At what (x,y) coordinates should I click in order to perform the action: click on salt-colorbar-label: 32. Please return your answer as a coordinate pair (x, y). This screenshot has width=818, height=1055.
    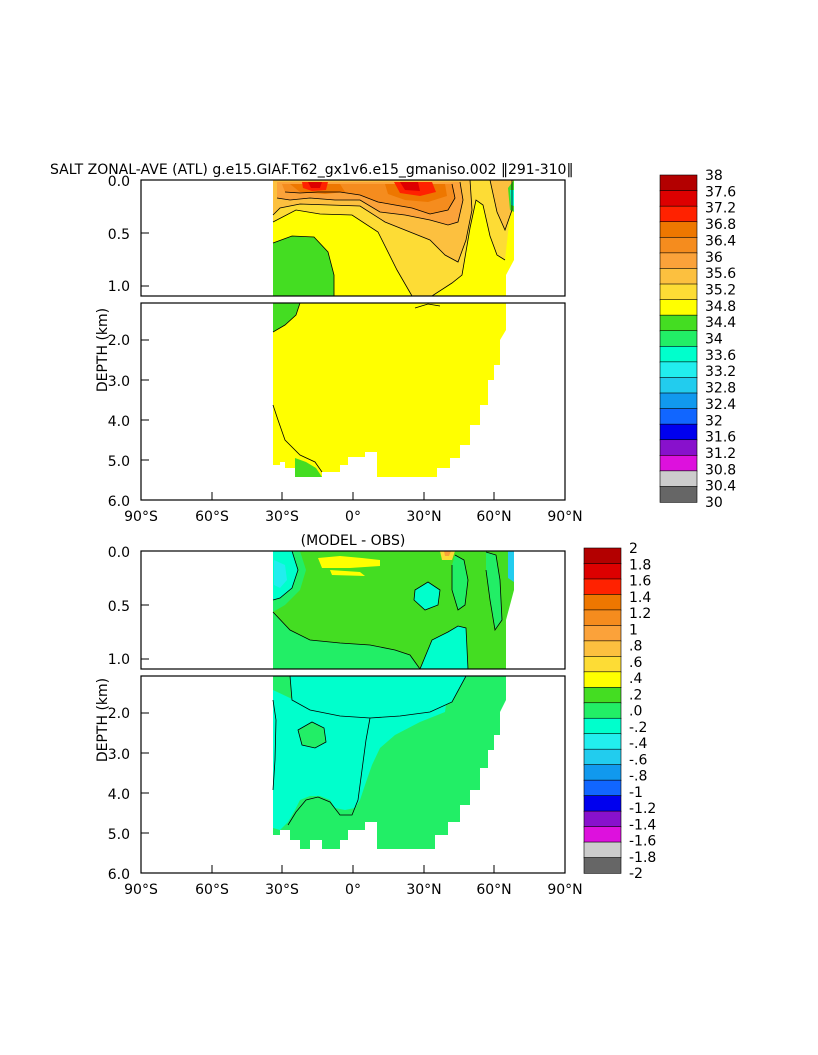
    Looking at the image, I should click on (714, 421).